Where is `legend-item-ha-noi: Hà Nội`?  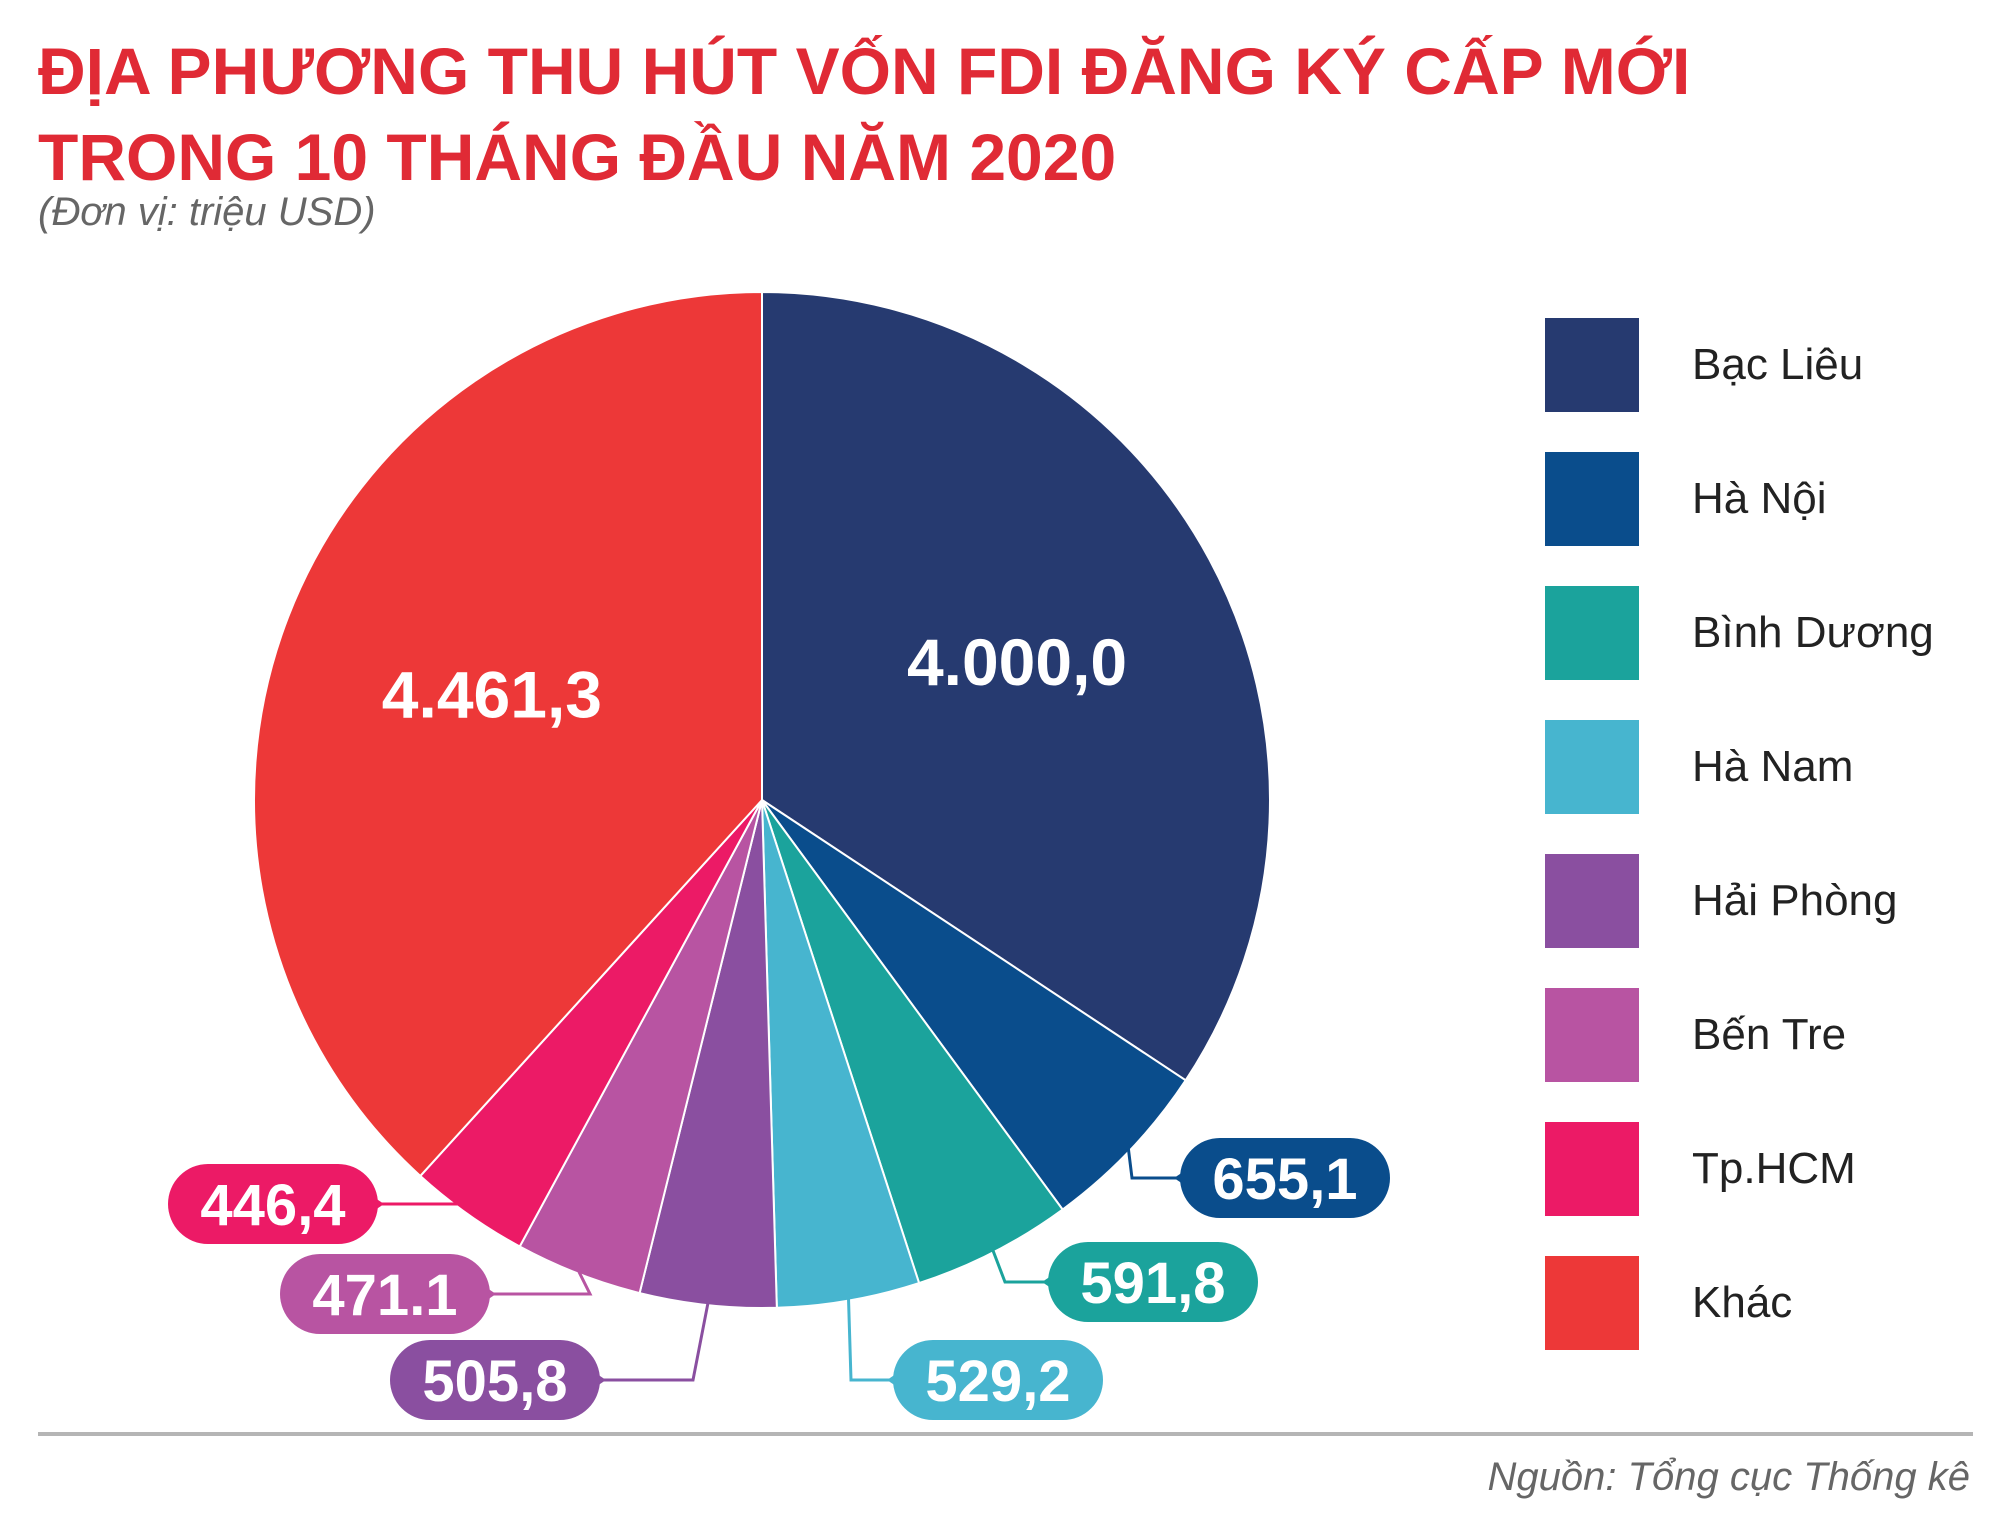
legend-item-ha-noi: Hà Nội is located at coordinates (1765, 499).